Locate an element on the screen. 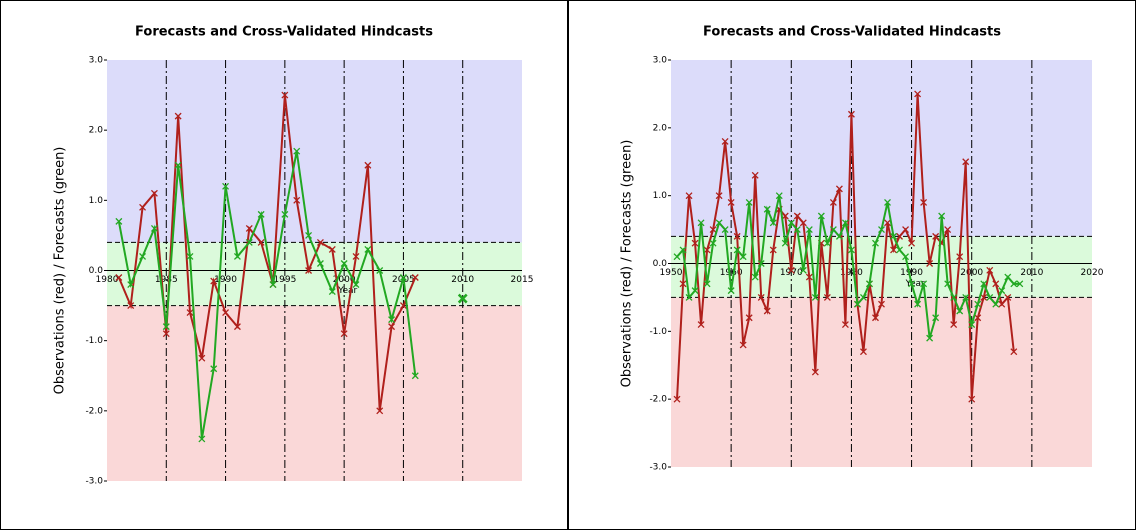  x-tick-label: 1990 is located at coordinates (911, 273).